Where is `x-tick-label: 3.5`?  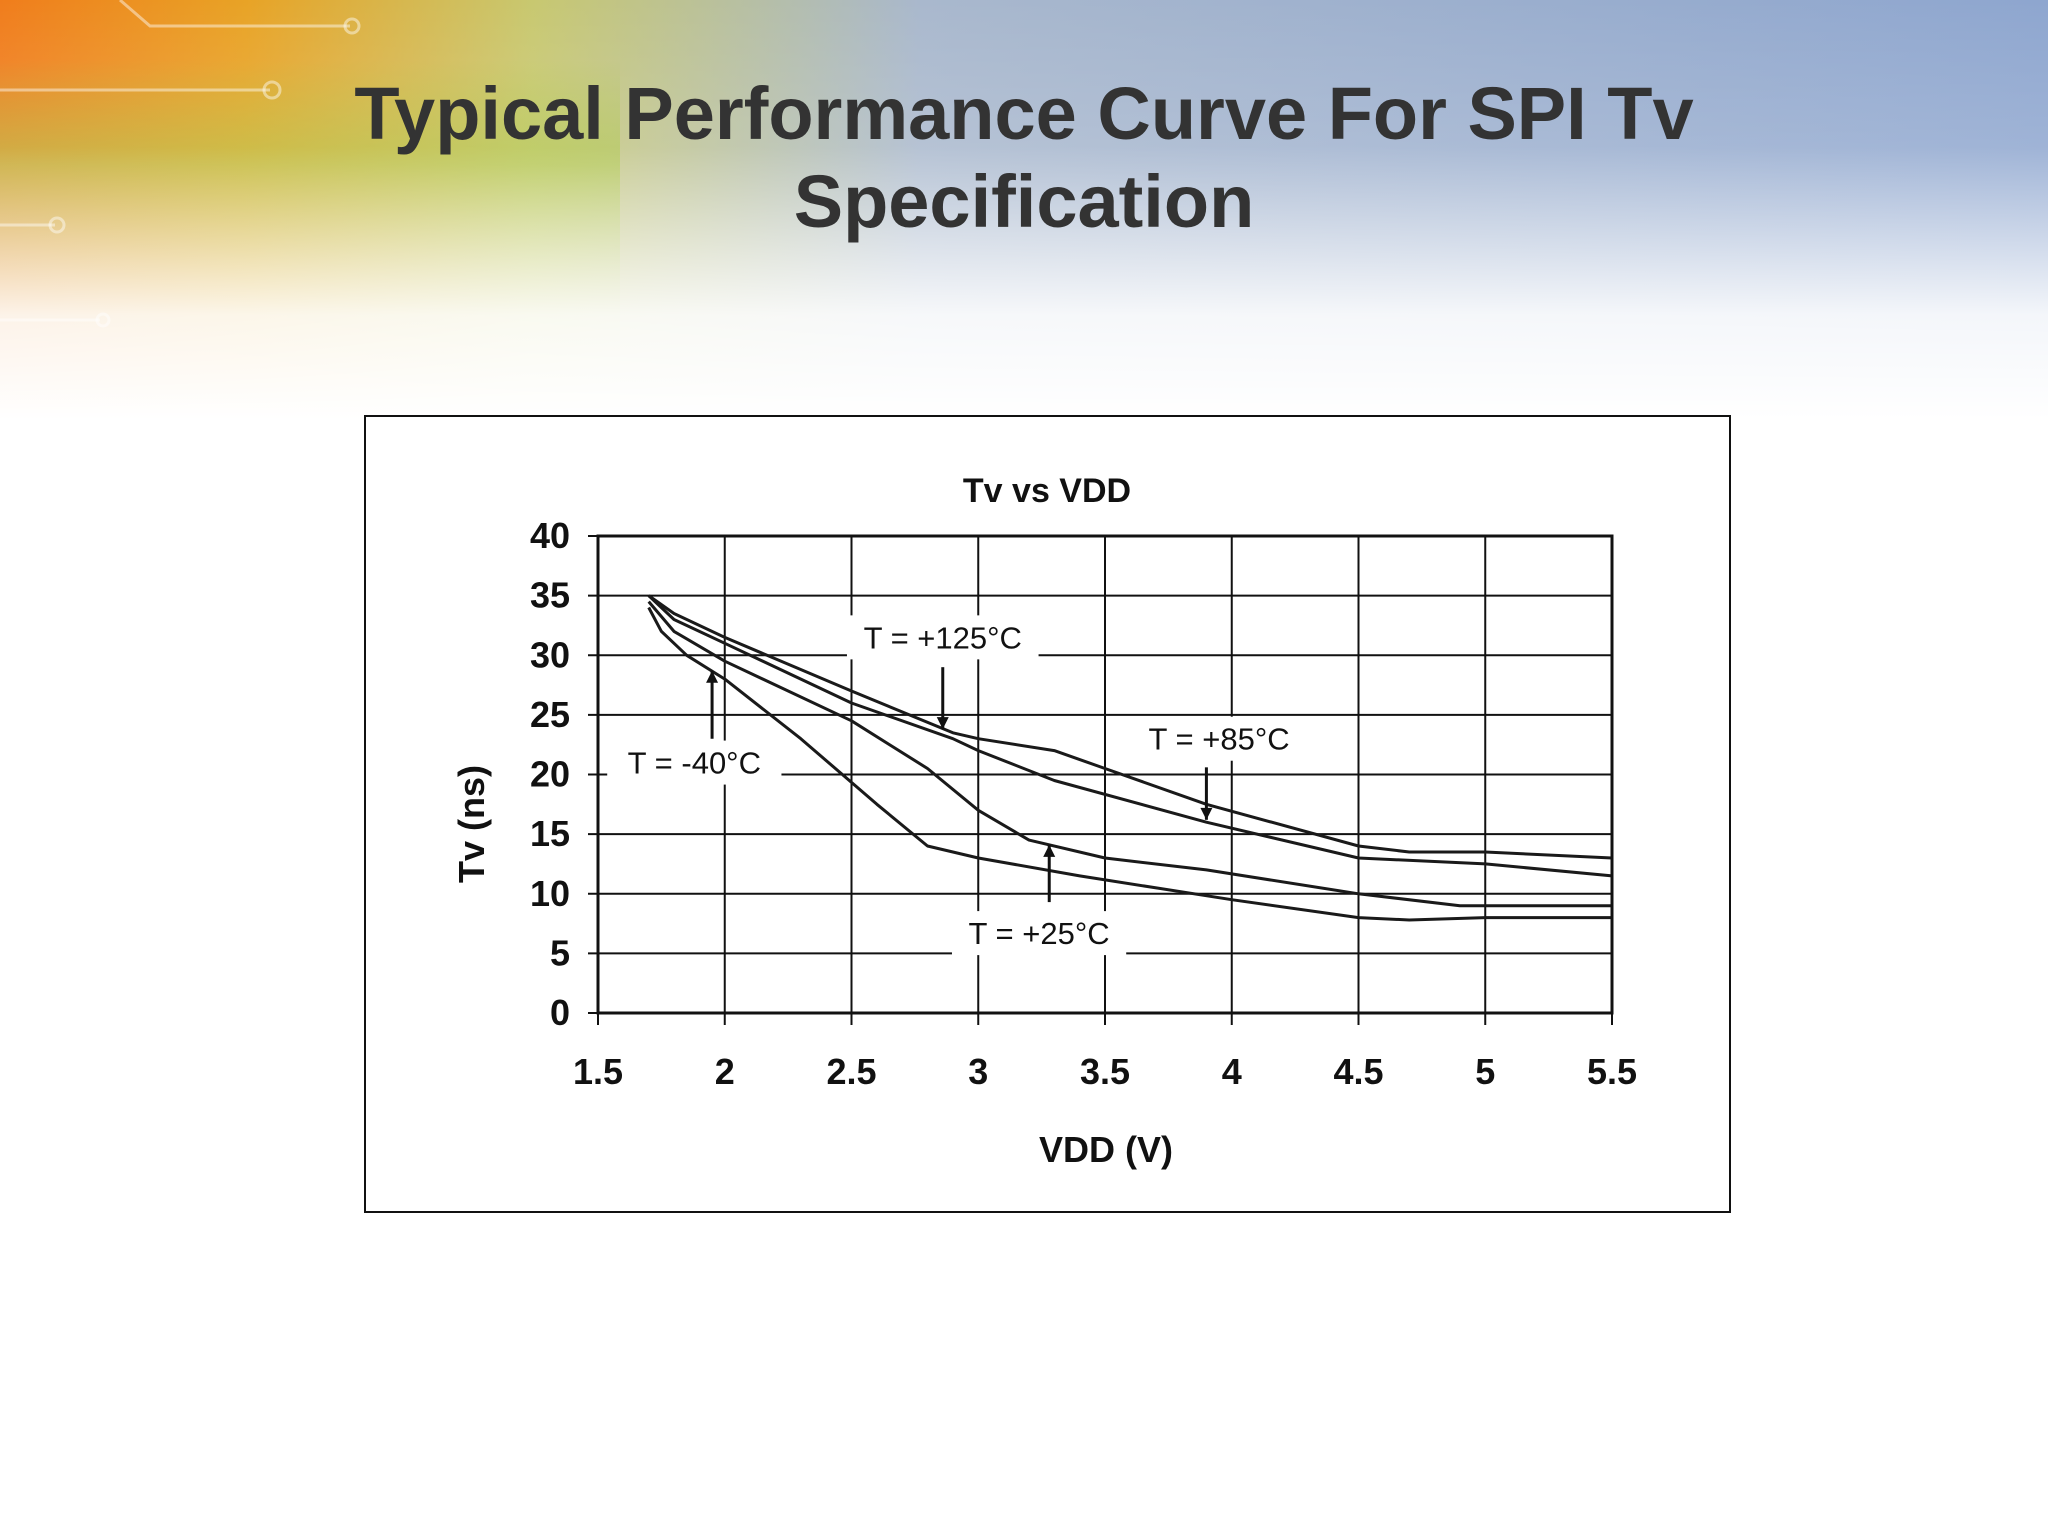 x-tick-label: 3.5 is located at coordinates (1105, 1071).